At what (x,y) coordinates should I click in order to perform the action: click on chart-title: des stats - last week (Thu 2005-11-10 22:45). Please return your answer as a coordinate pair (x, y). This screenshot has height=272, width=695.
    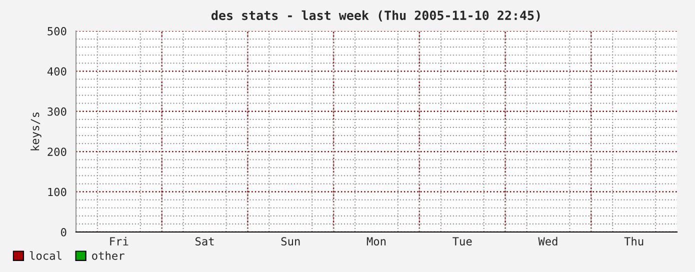
    Looking at the image, I should click on (375, 16).